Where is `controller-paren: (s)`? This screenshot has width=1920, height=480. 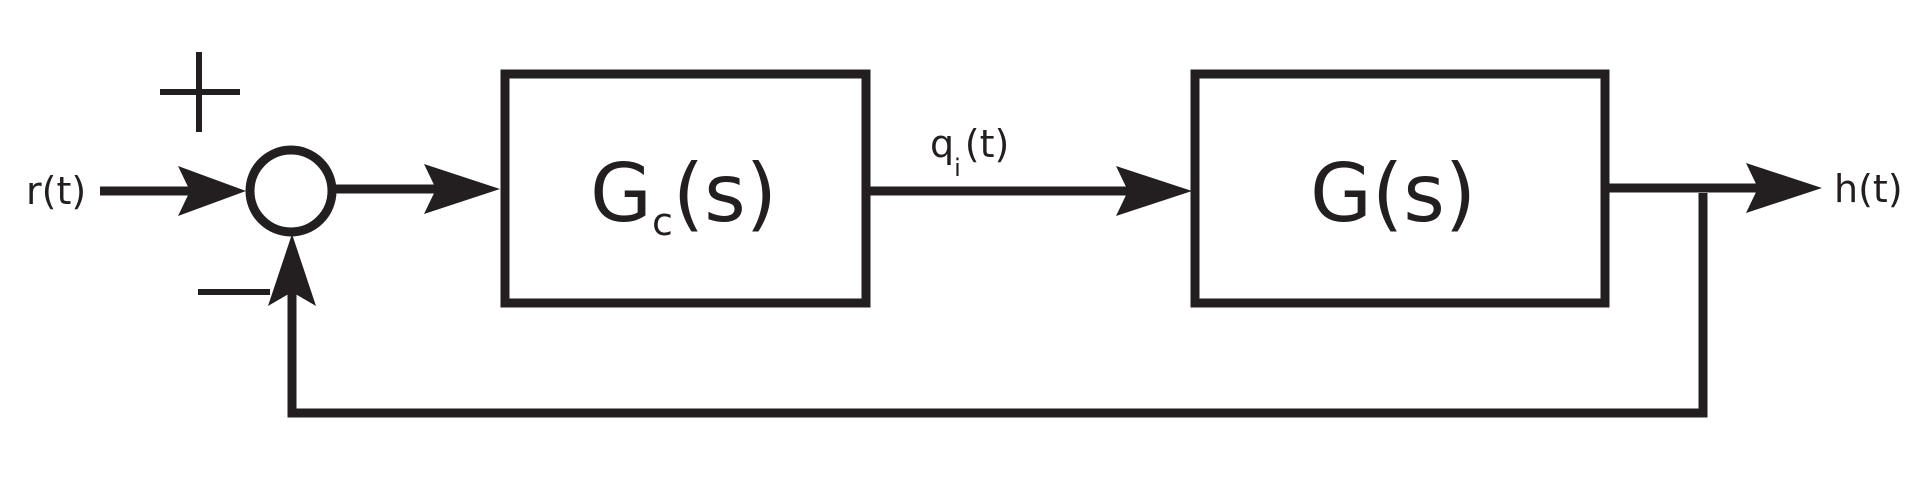
controller-paren: (s) is located at coordinates (725, 193).